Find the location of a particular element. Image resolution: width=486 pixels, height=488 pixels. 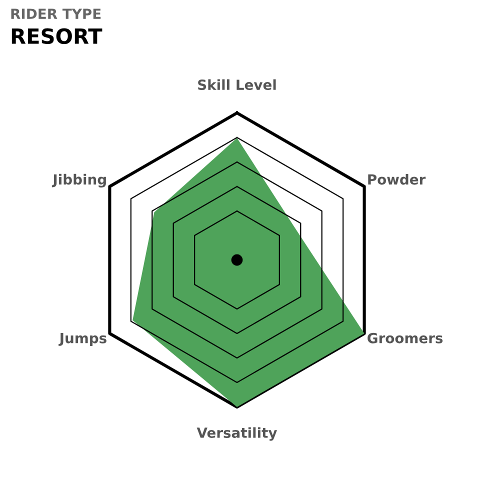

chart-subtitle: RIDER TYPE is located at coordinates (56, 13).